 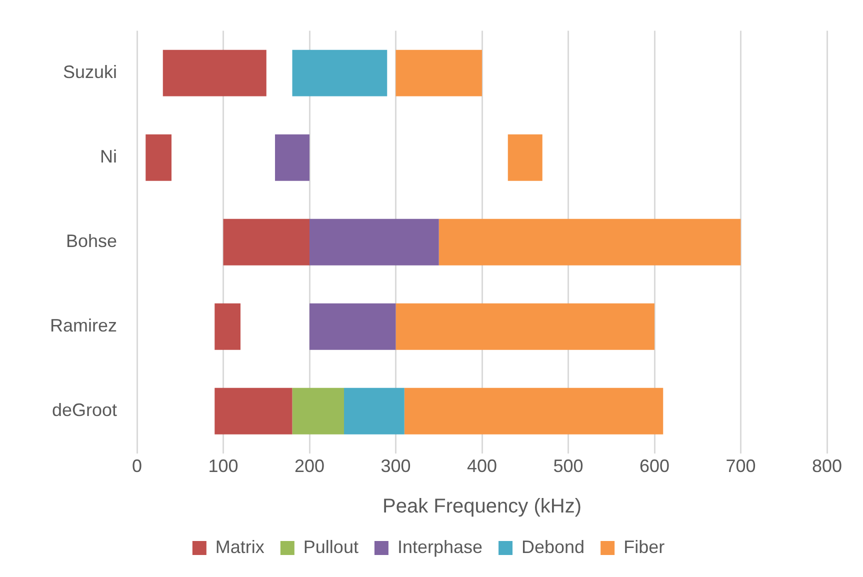 What do you see at coordinates (553, 546) in the screenshot?
I see `legend-label: Debond` at bounding box center [553, 546].